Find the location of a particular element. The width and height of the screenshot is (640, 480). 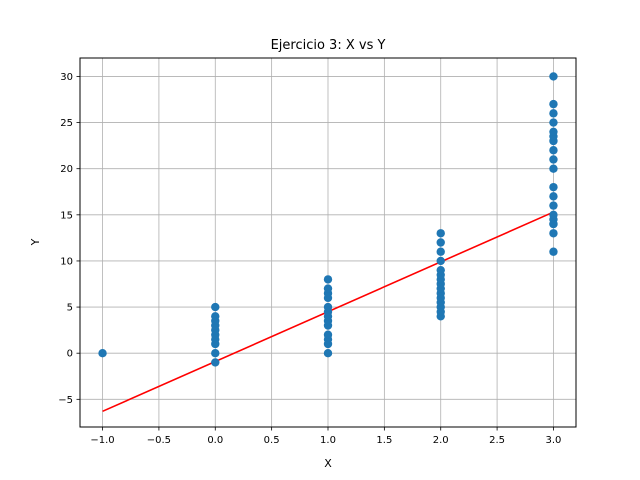

y-axis-ticks: −5 0 5 10 15 20 25 30 is located at coordinates (69, 239).